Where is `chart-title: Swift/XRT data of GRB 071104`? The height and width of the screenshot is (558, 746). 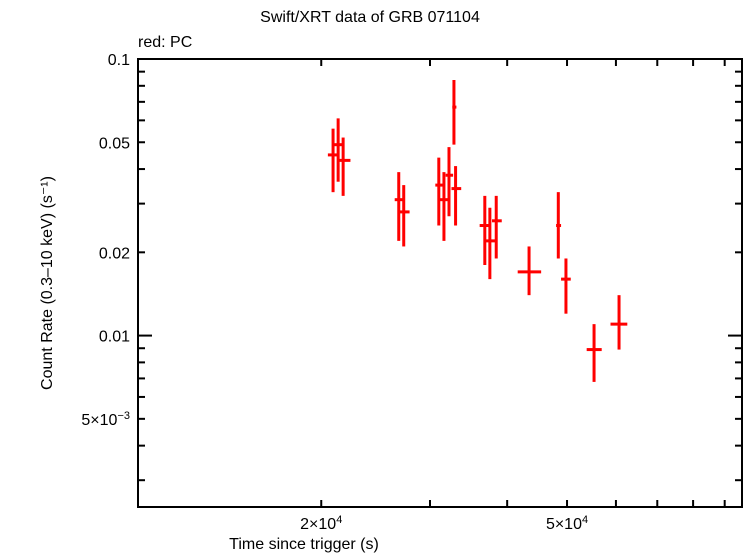 chart-title: Swift/XRT data of GRB 071104 is located at coordinates (370, 17).